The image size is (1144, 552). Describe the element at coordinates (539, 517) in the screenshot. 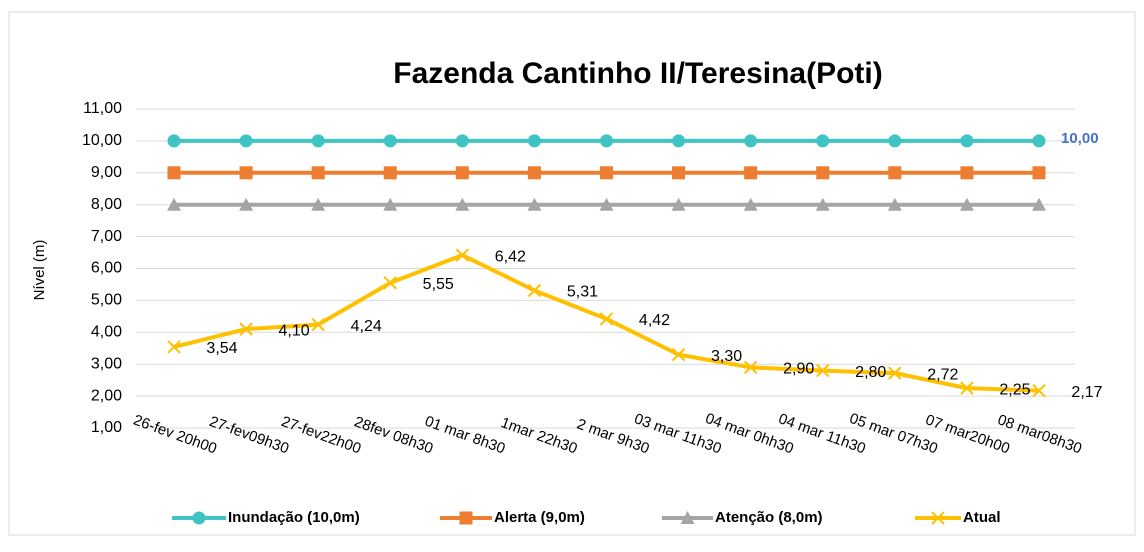

I see `legend-label: Alerta (9,0m)` at that location.